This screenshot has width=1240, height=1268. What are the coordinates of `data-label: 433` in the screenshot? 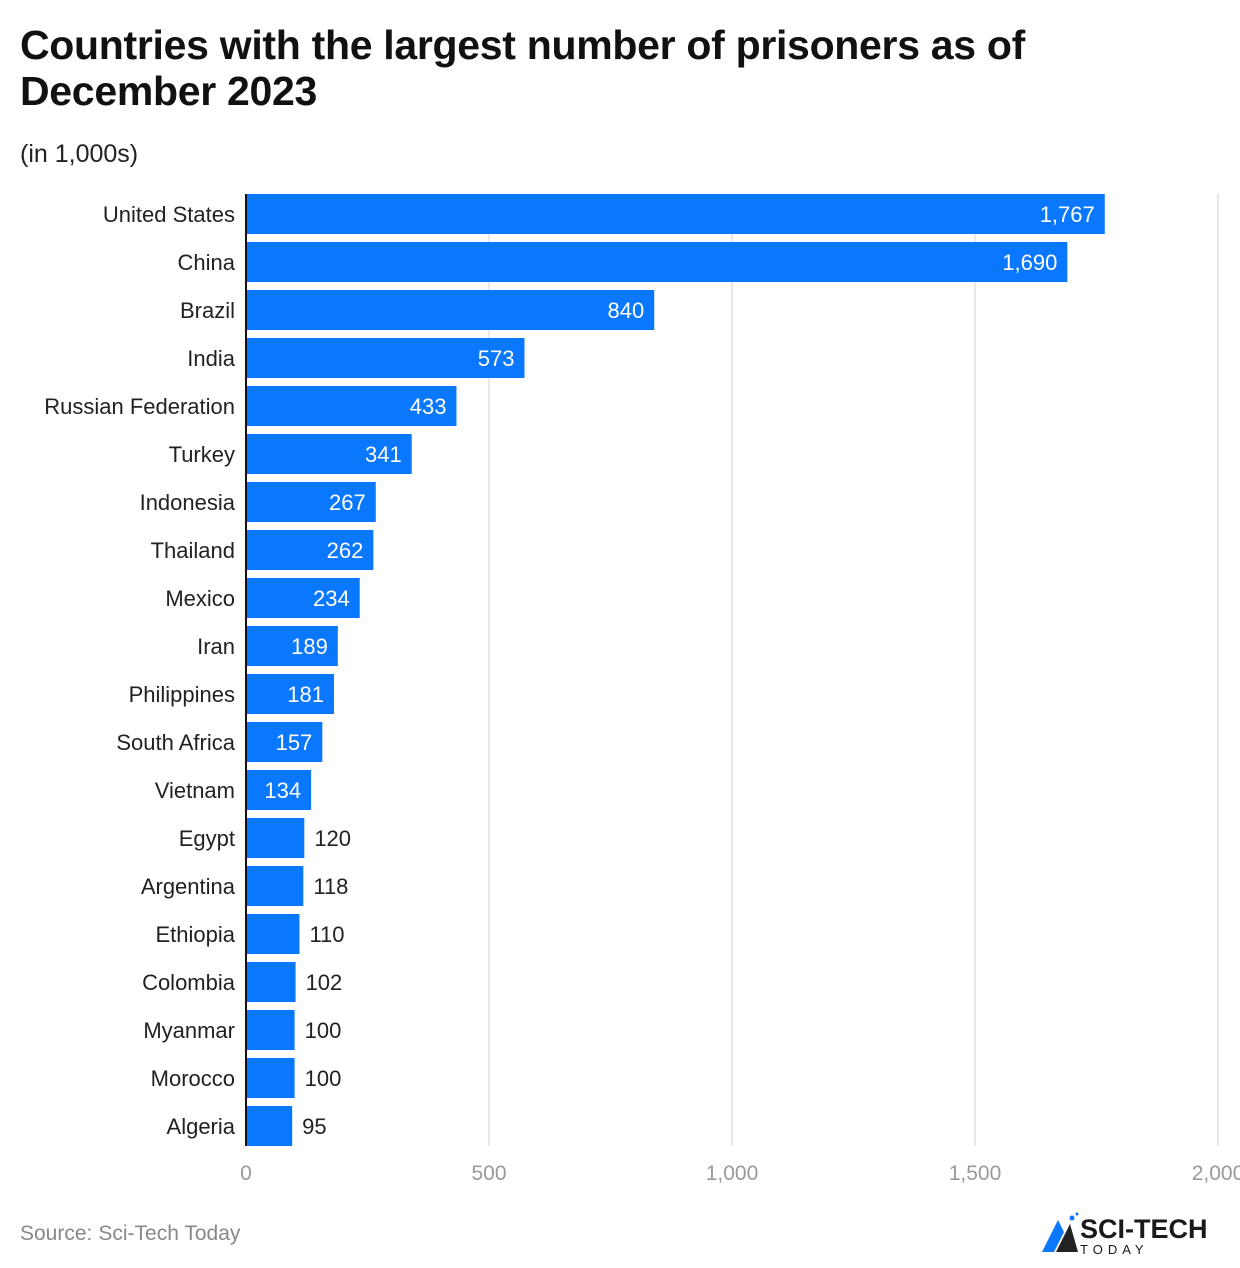 It's located at (428, 406).